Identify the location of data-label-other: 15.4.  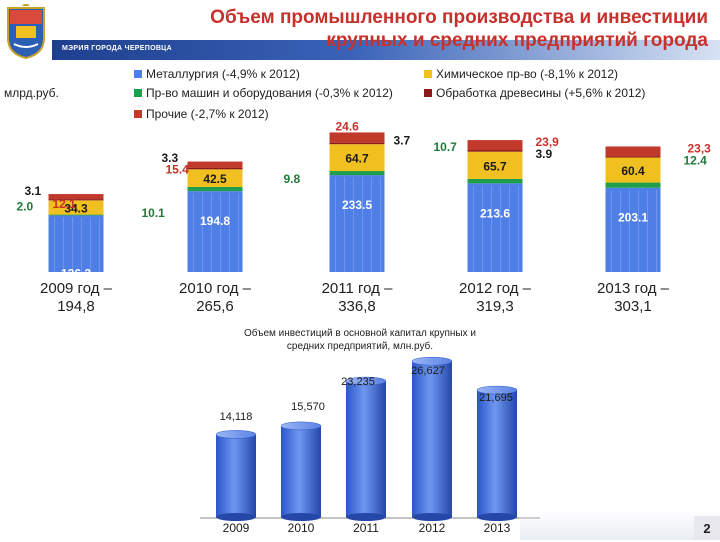
(178, 170).